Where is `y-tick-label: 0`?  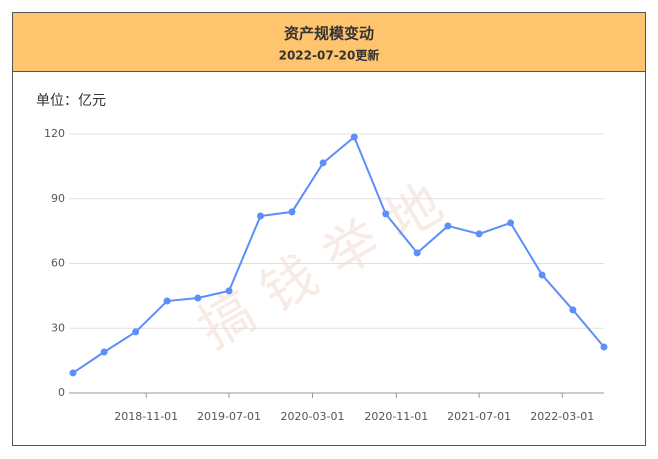
y-tick-label: 0 is located at coordinates (61, 392).